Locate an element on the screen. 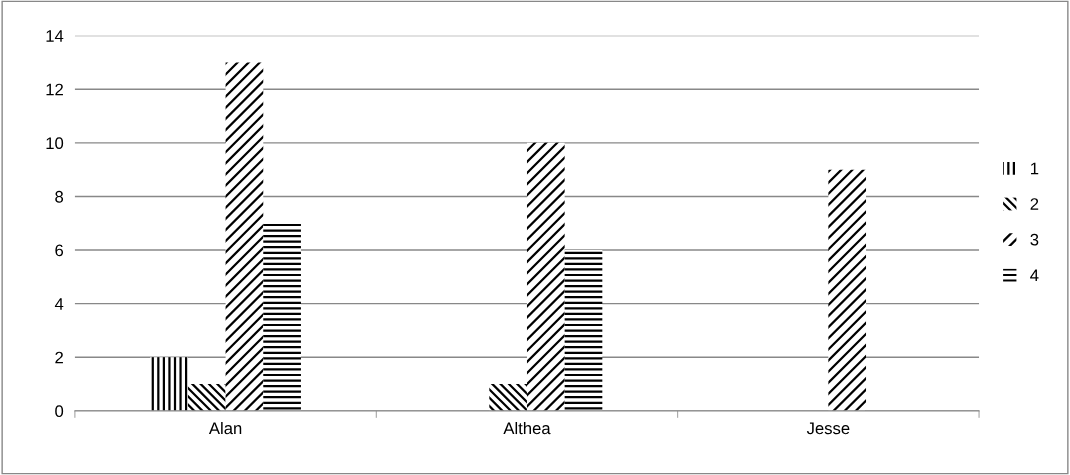 The width and height of the screenshot is (1070, 475). y-tick-label: 10 is located at coordinates (55, 143).